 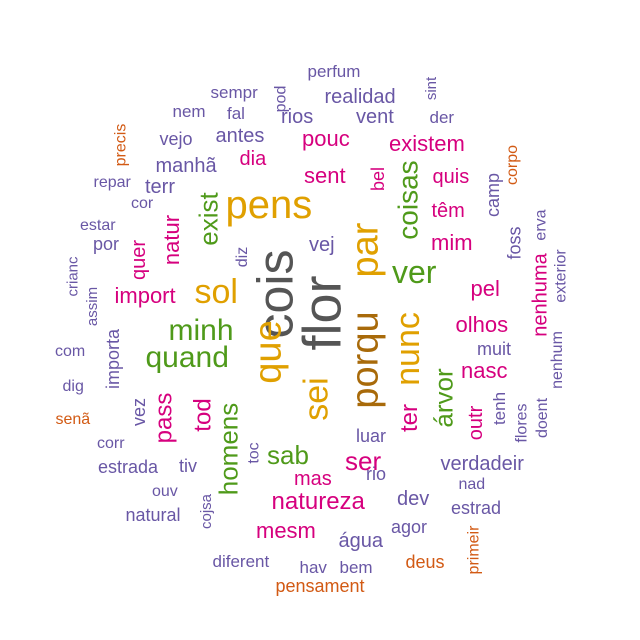 I want to click on word-85: tiv, so click(x=188, y=466).